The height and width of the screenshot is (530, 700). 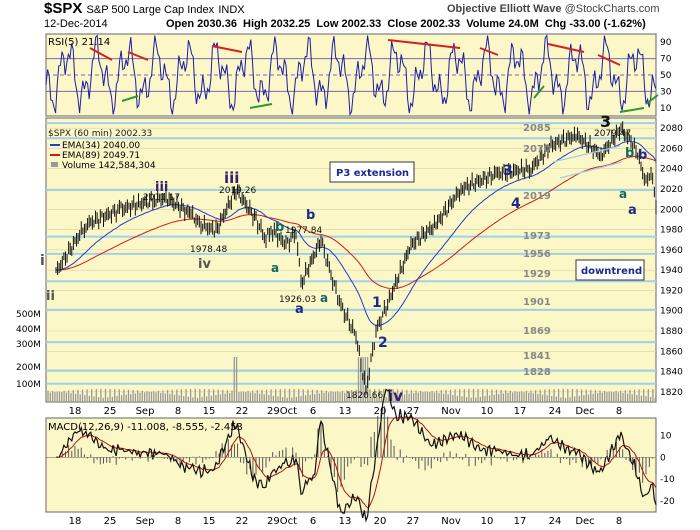 What do you see at coordinates (516, 204) in the screenshot?
I see `wave-label: 4` at bounding box center [516, 204].